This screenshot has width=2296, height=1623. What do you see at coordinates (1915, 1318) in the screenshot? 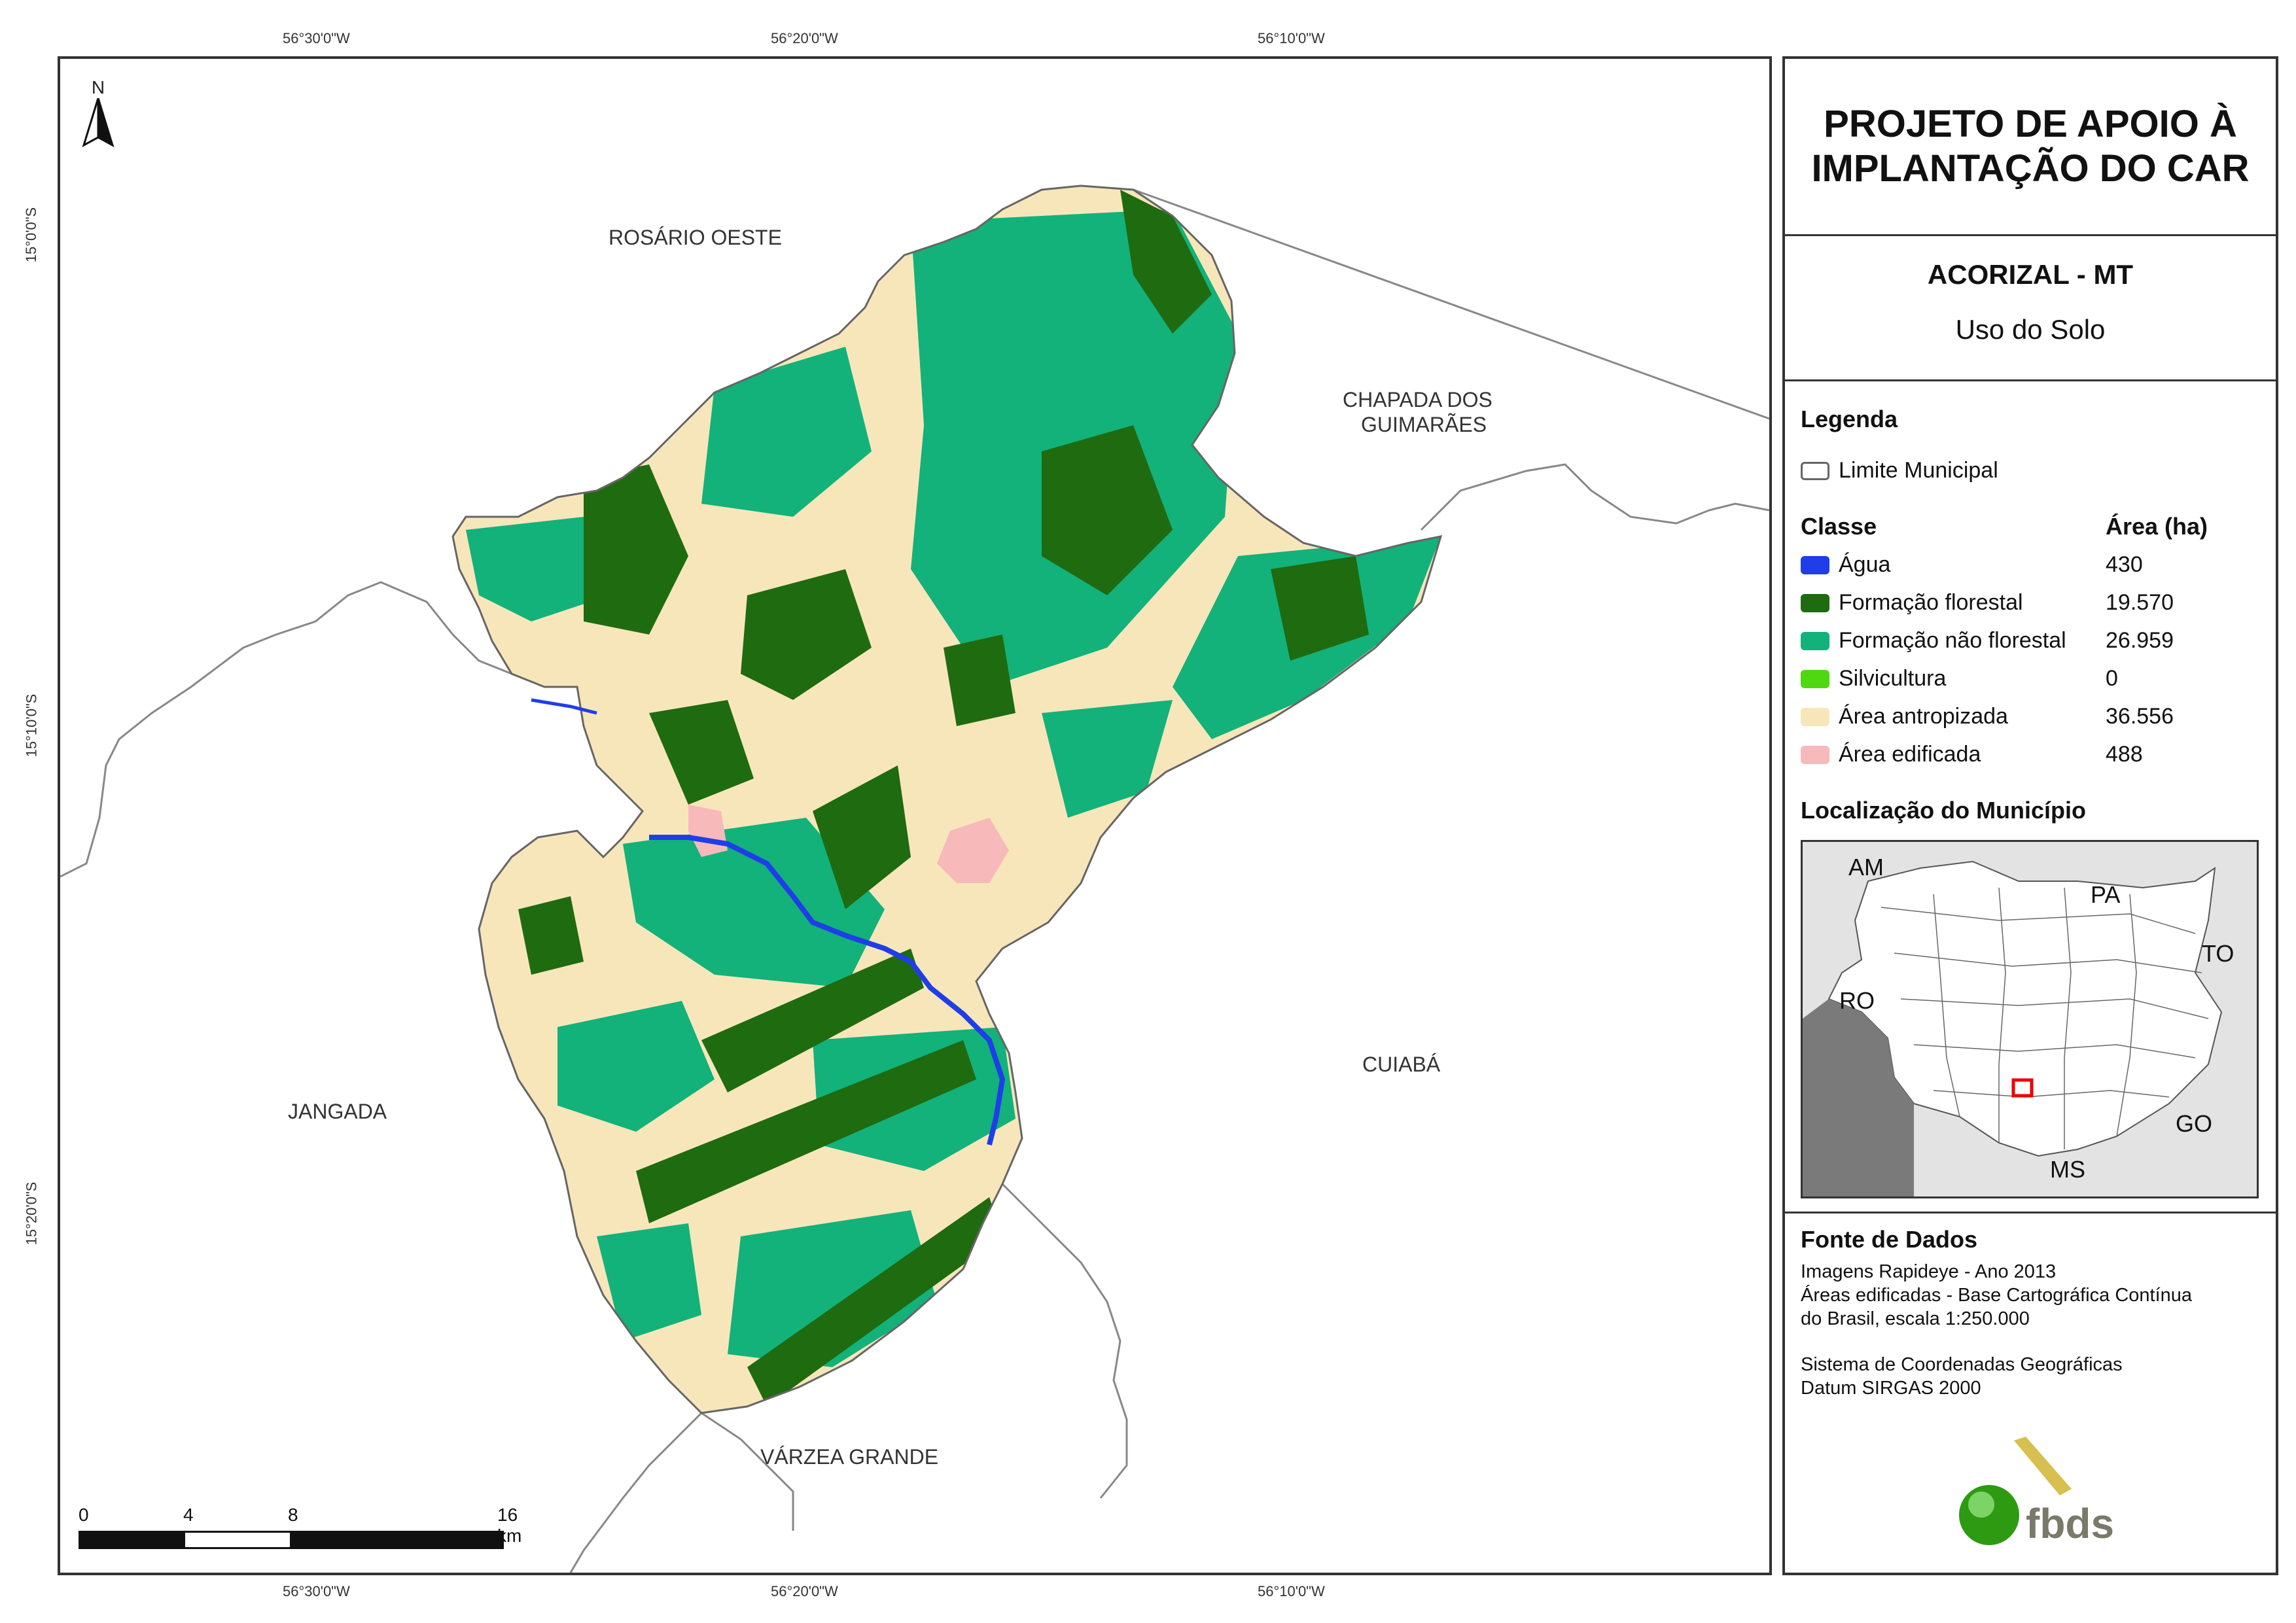
I see `source-line-3: do Brasil, escala 1:250.000` at bounding box center [1915, 1318].